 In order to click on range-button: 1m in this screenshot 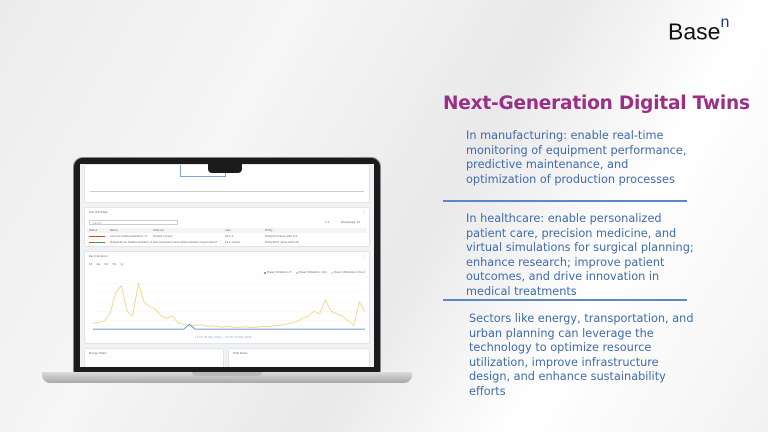, I will do `click(106, 264)`.